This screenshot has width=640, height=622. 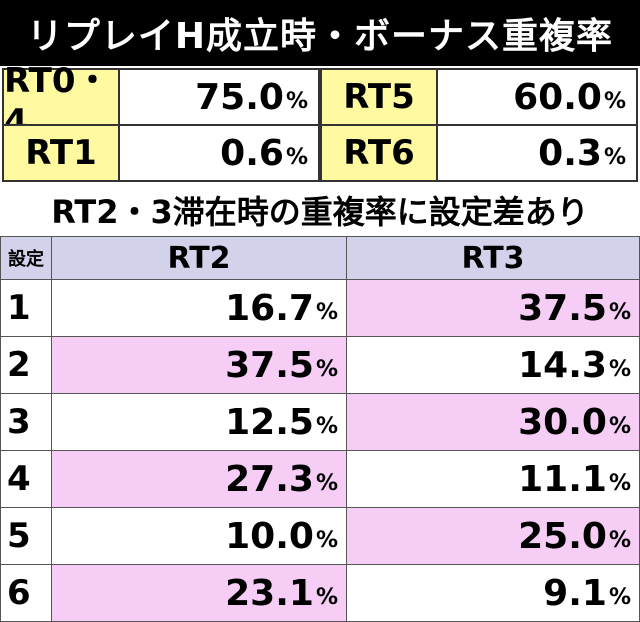 I want to click on rt-value: 0.6%, so click(x=219, y=153).